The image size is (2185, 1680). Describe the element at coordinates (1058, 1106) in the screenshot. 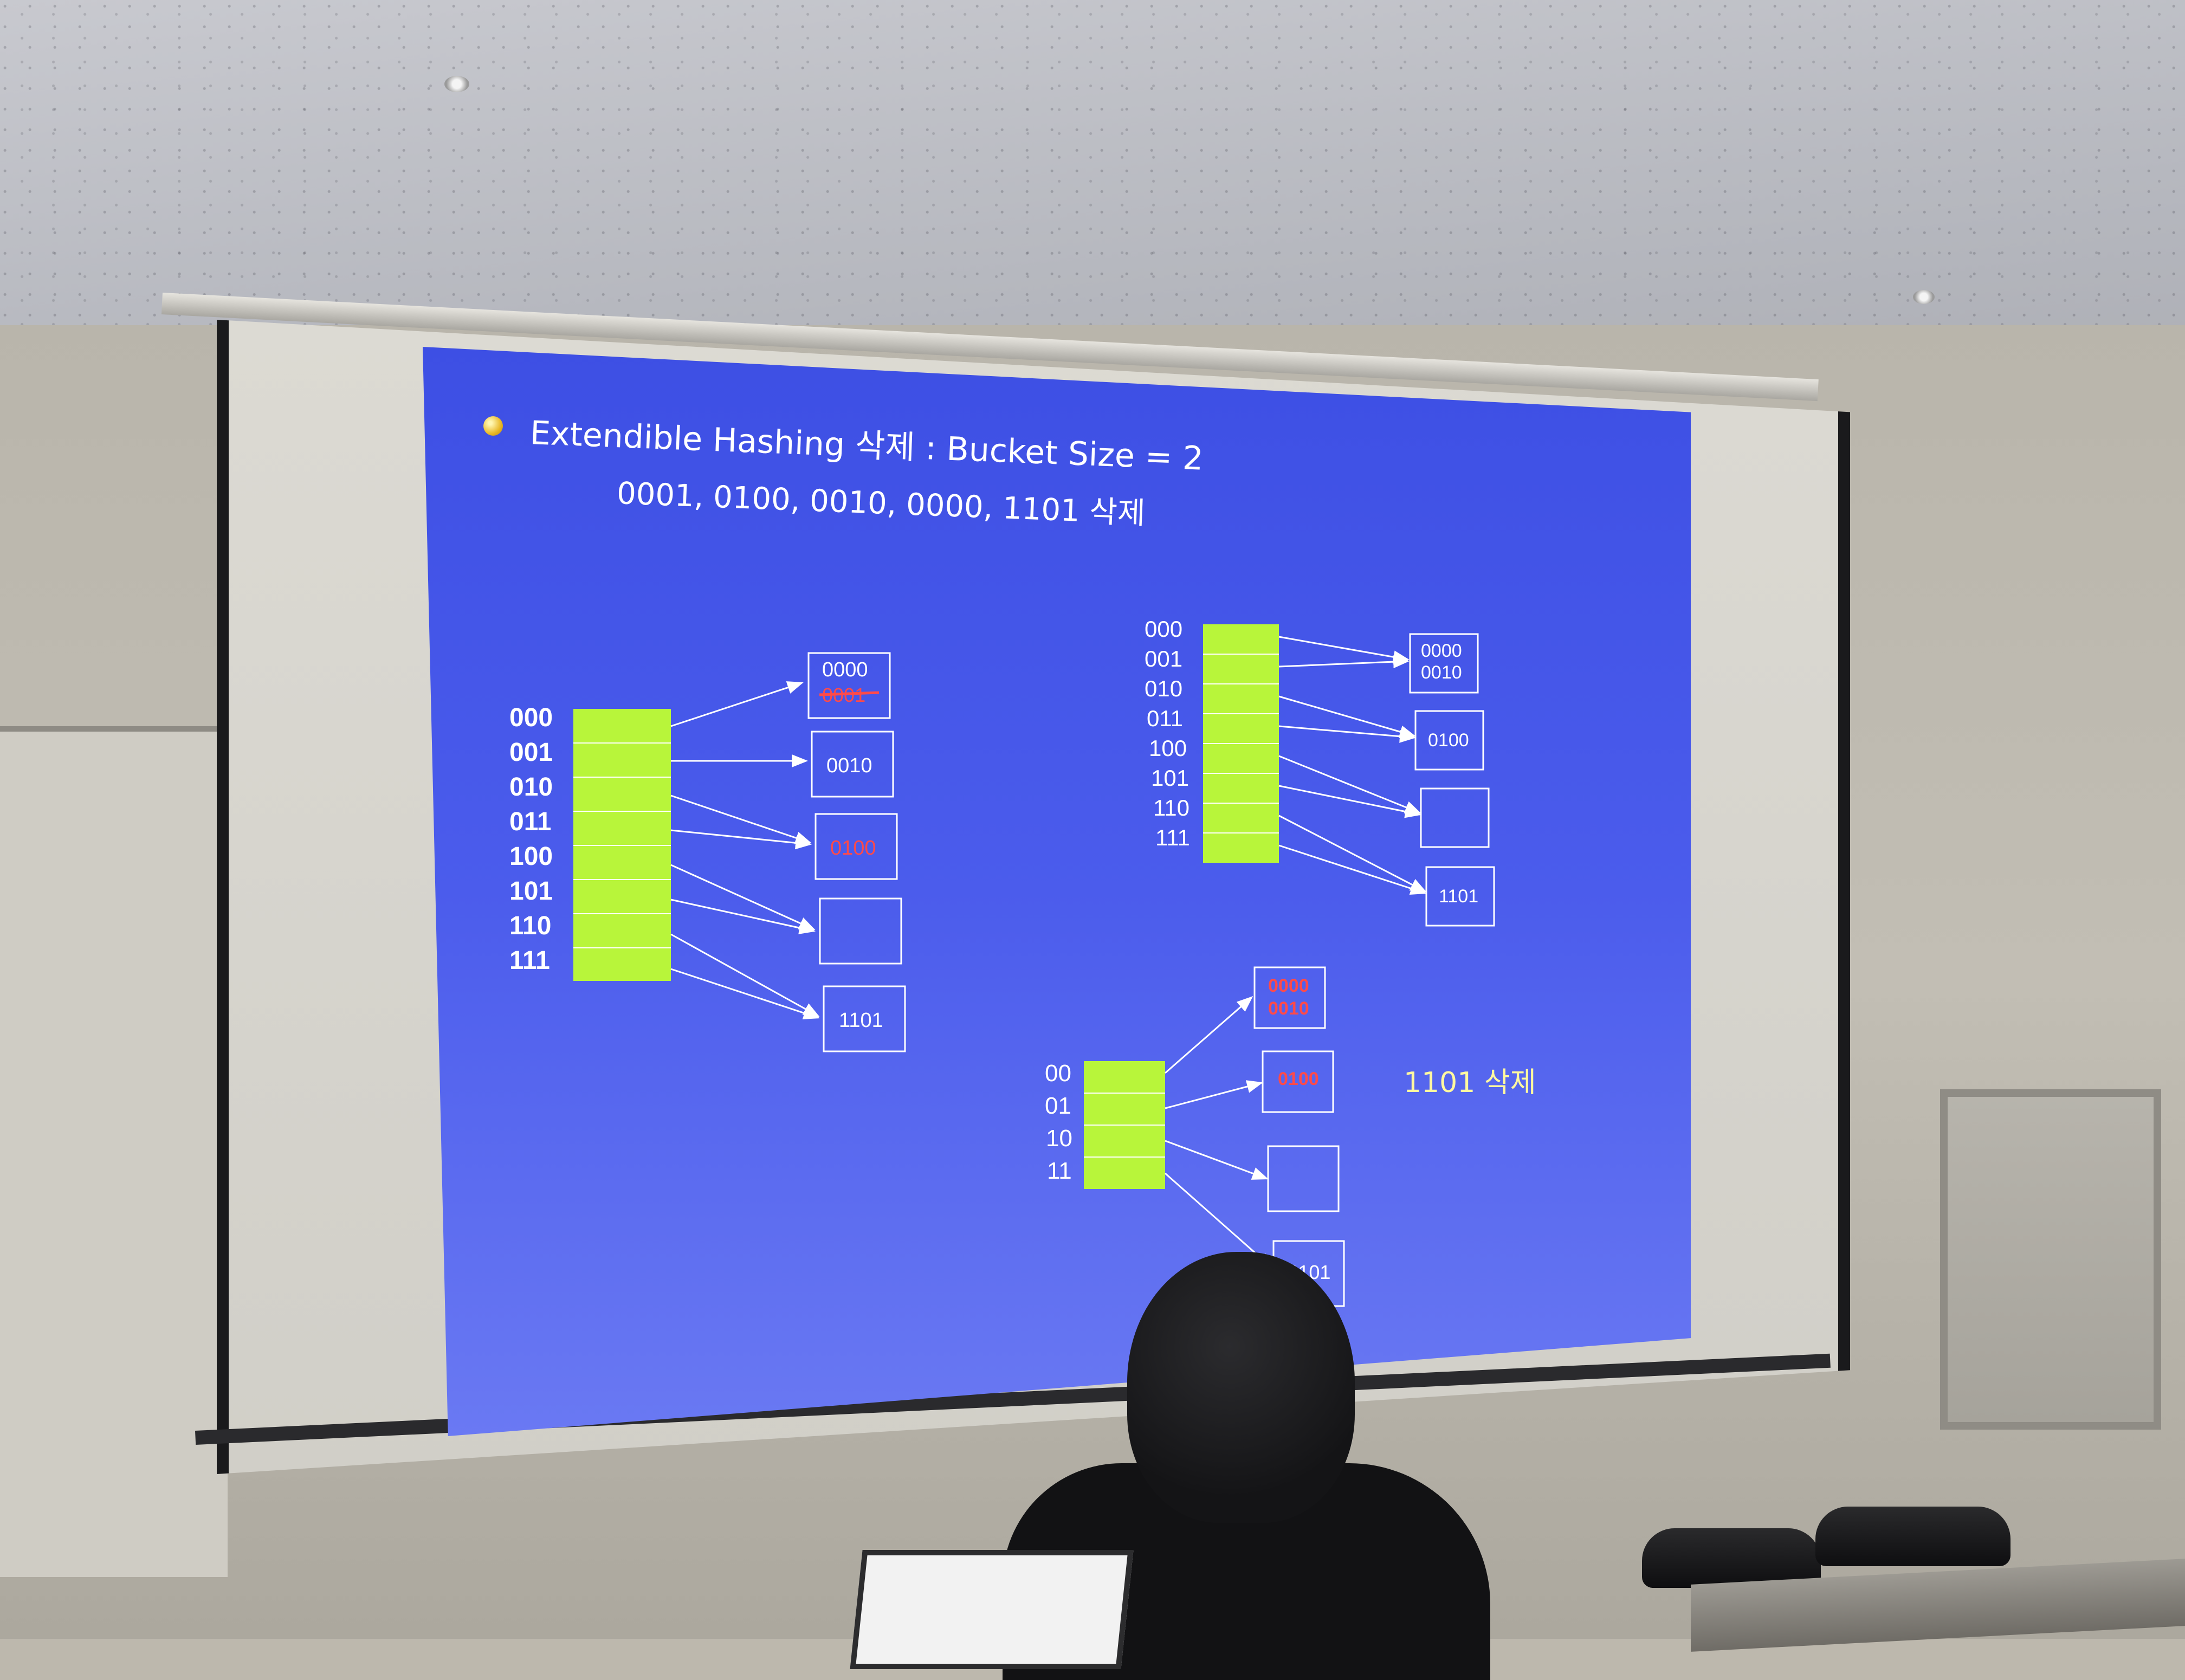

I see `dir-label: 01` at that location.